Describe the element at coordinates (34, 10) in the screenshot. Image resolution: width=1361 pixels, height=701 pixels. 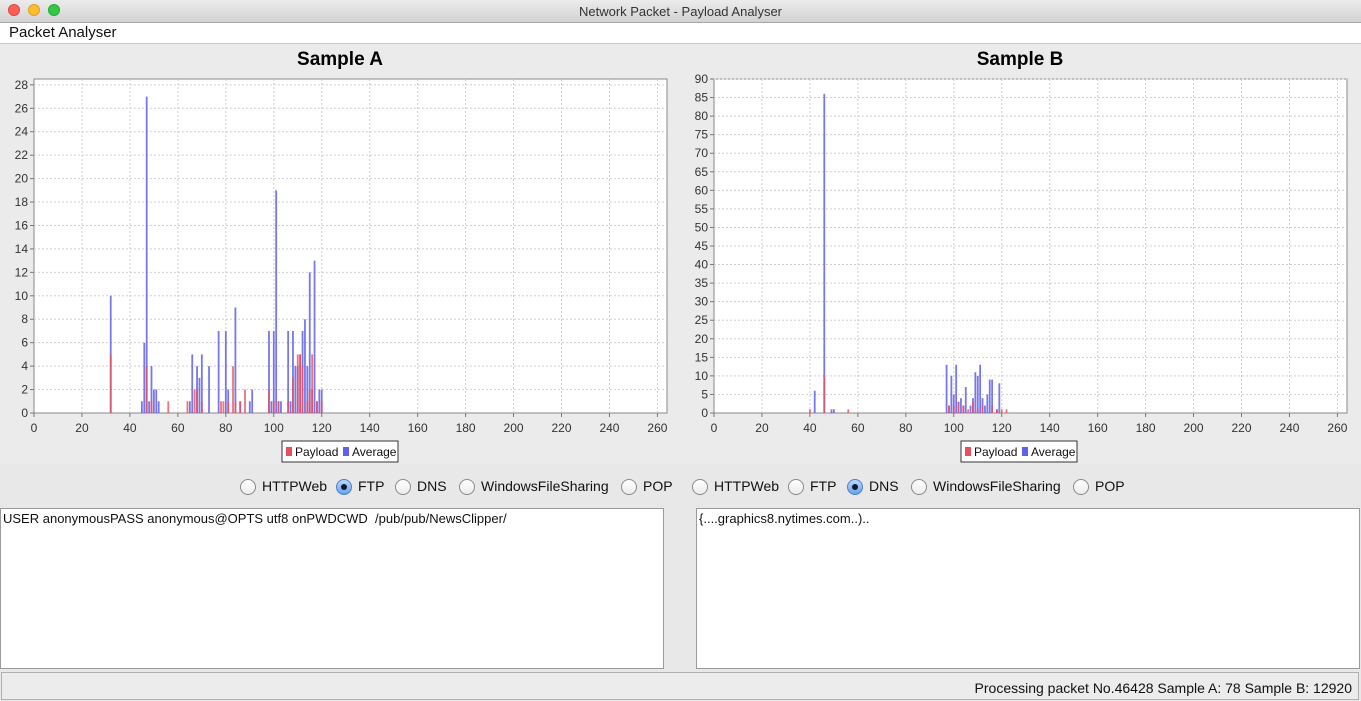
I see `minimize-window-button` at that location.